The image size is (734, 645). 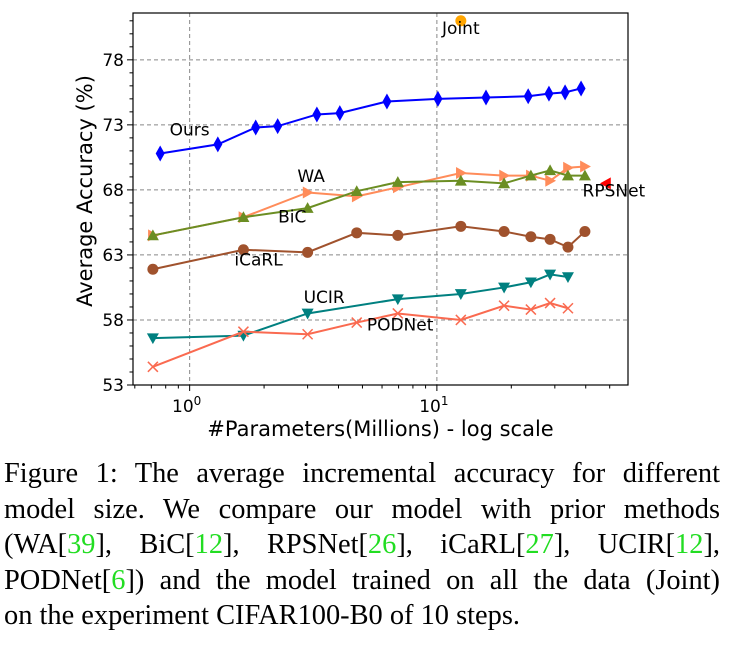 I want to click on y-tick-label: 63, so click(x=113, y=256).